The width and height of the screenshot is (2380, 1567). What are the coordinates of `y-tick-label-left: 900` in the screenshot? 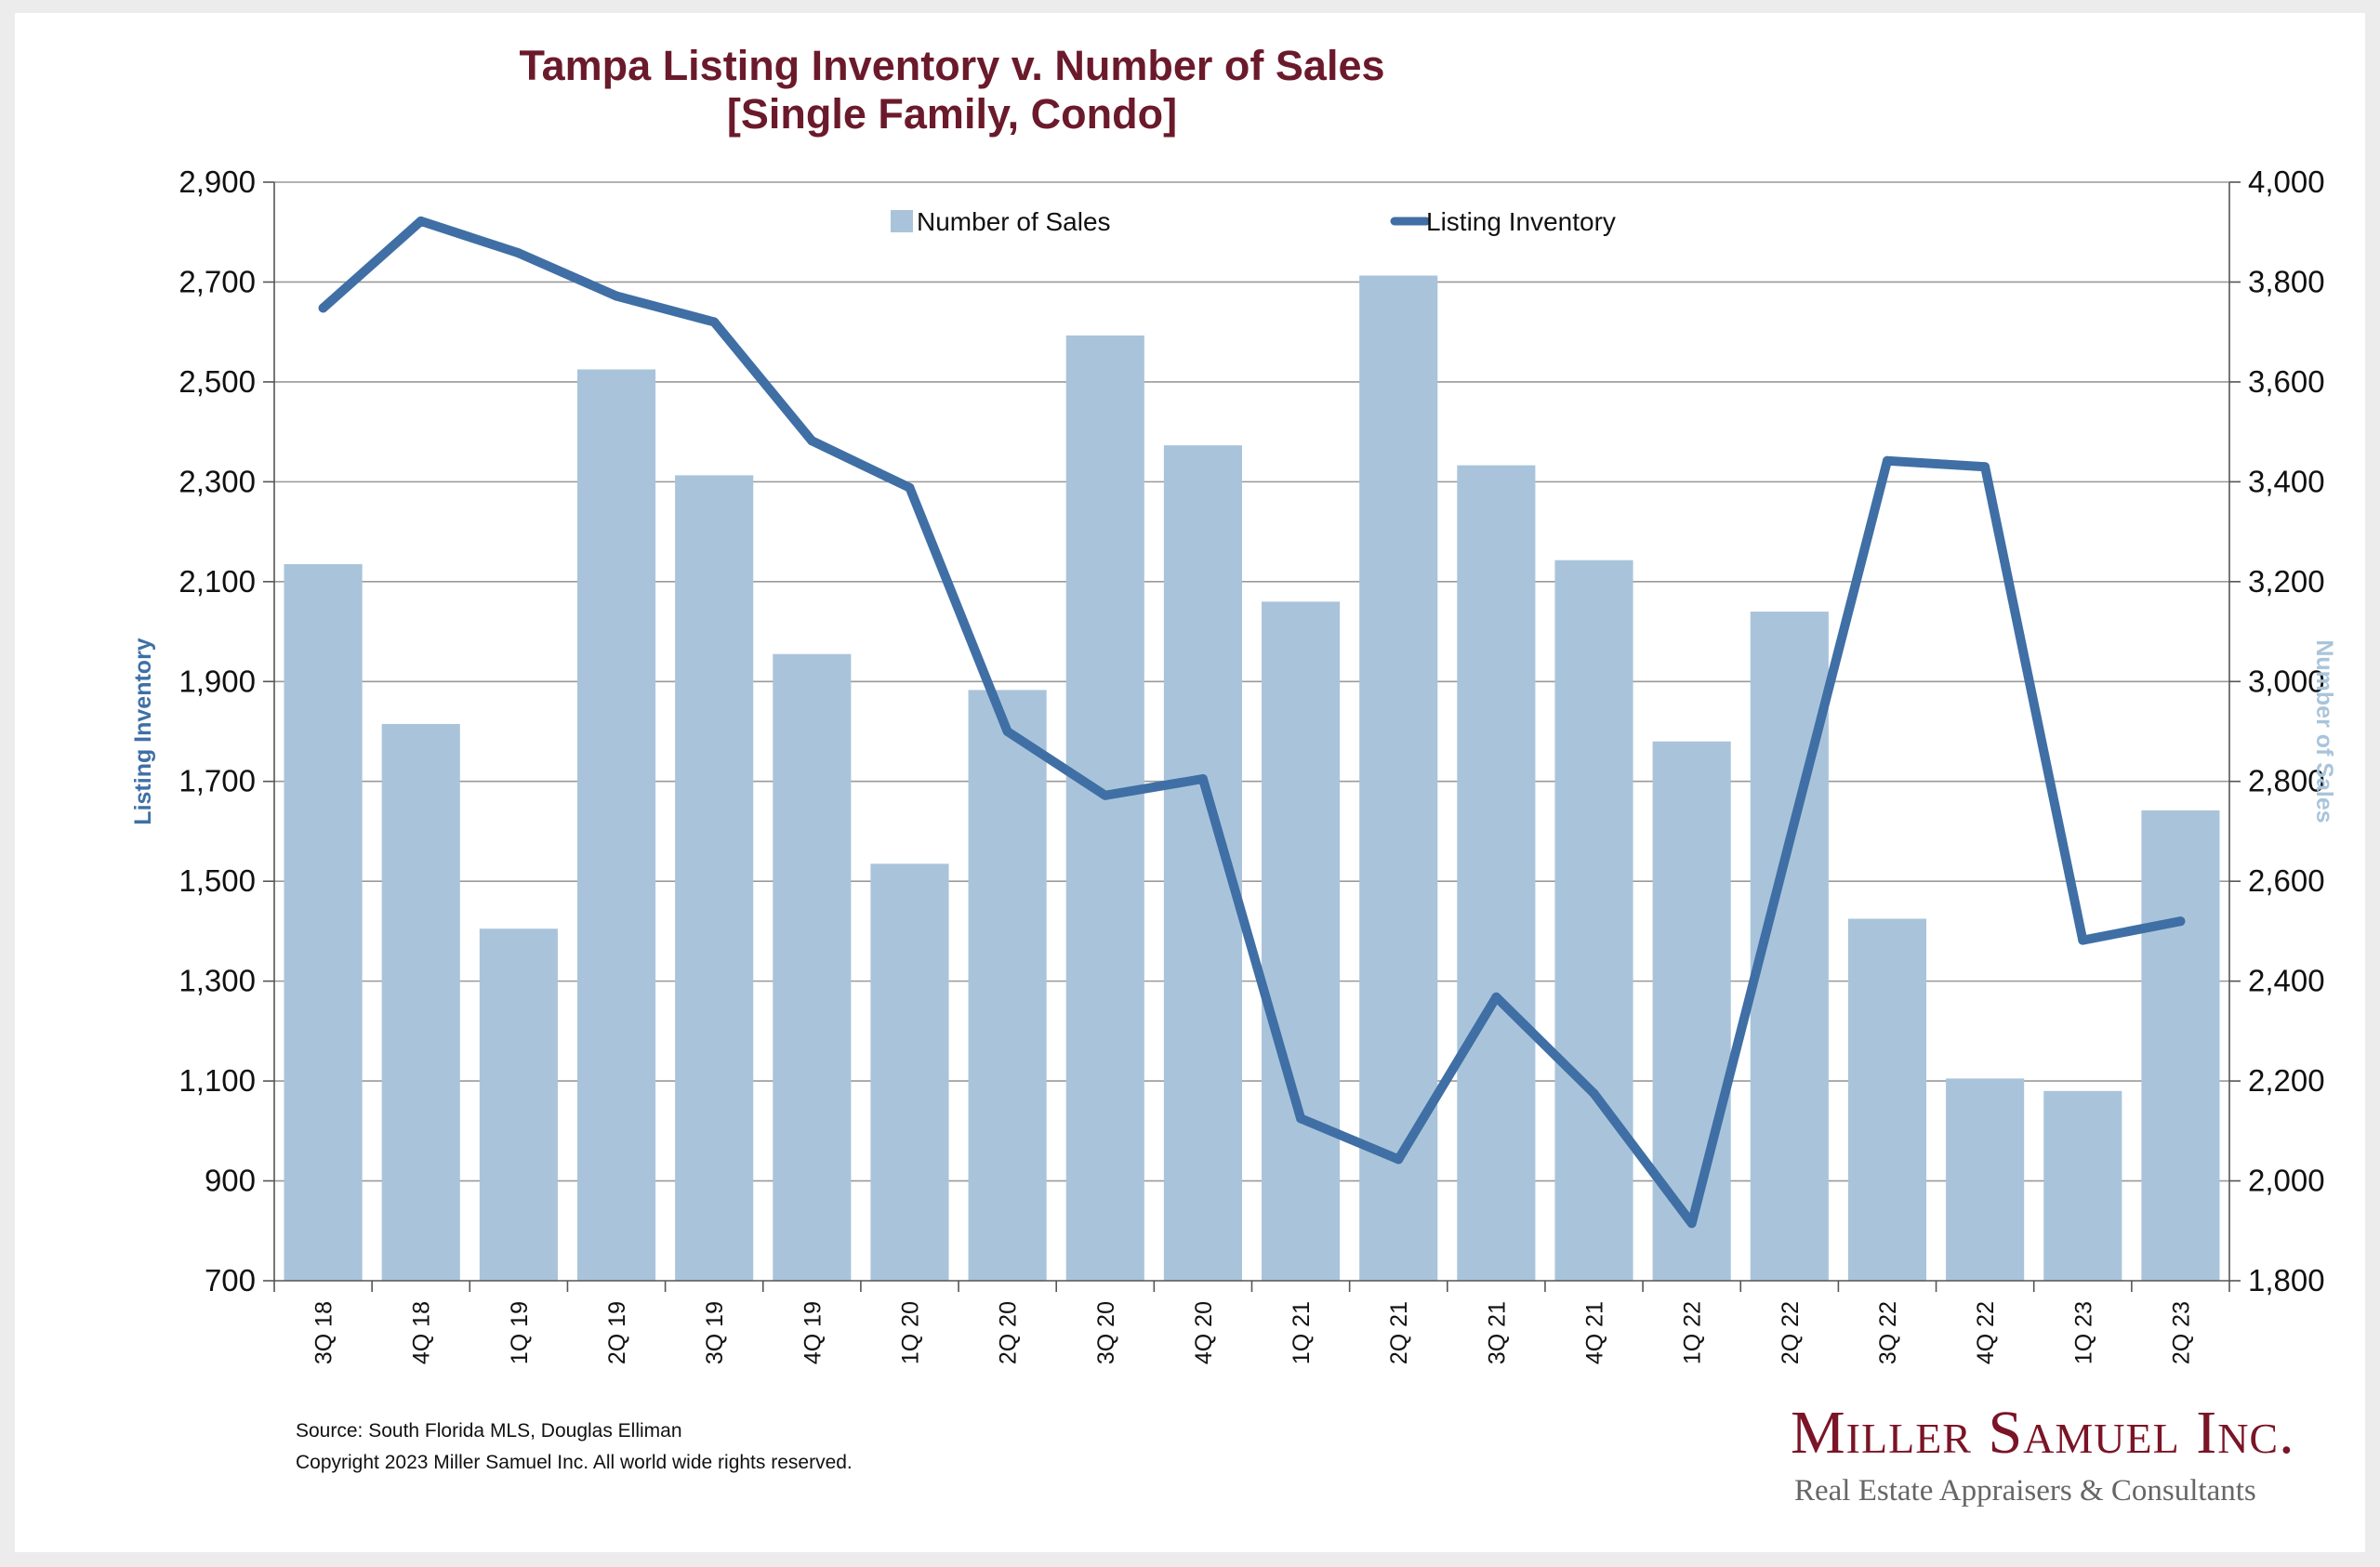 It's located at (230, 1181).